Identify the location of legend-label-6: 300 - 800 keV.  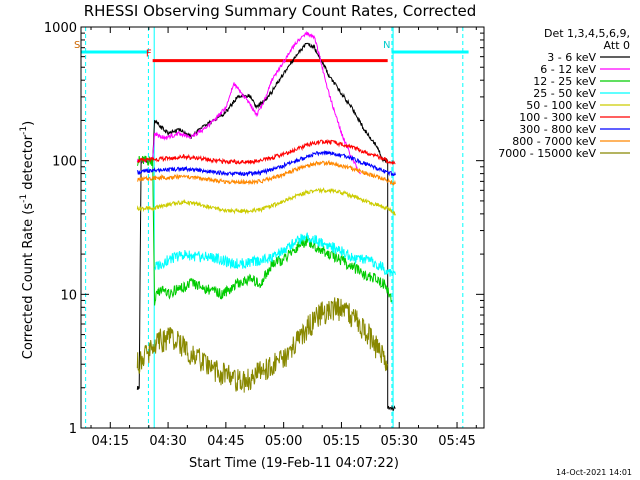
(557, 129).